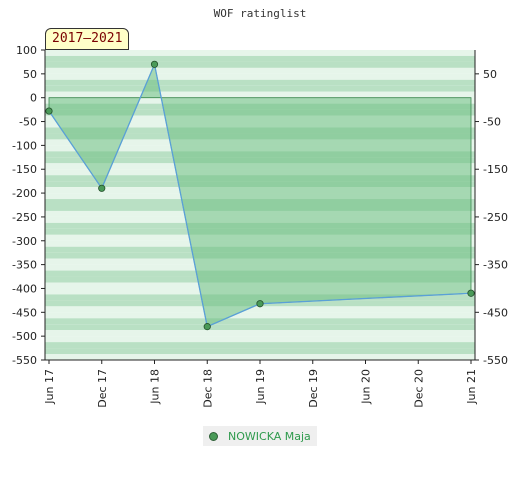  I want to click on y-tick-label-right: -450, so click(495, 312).